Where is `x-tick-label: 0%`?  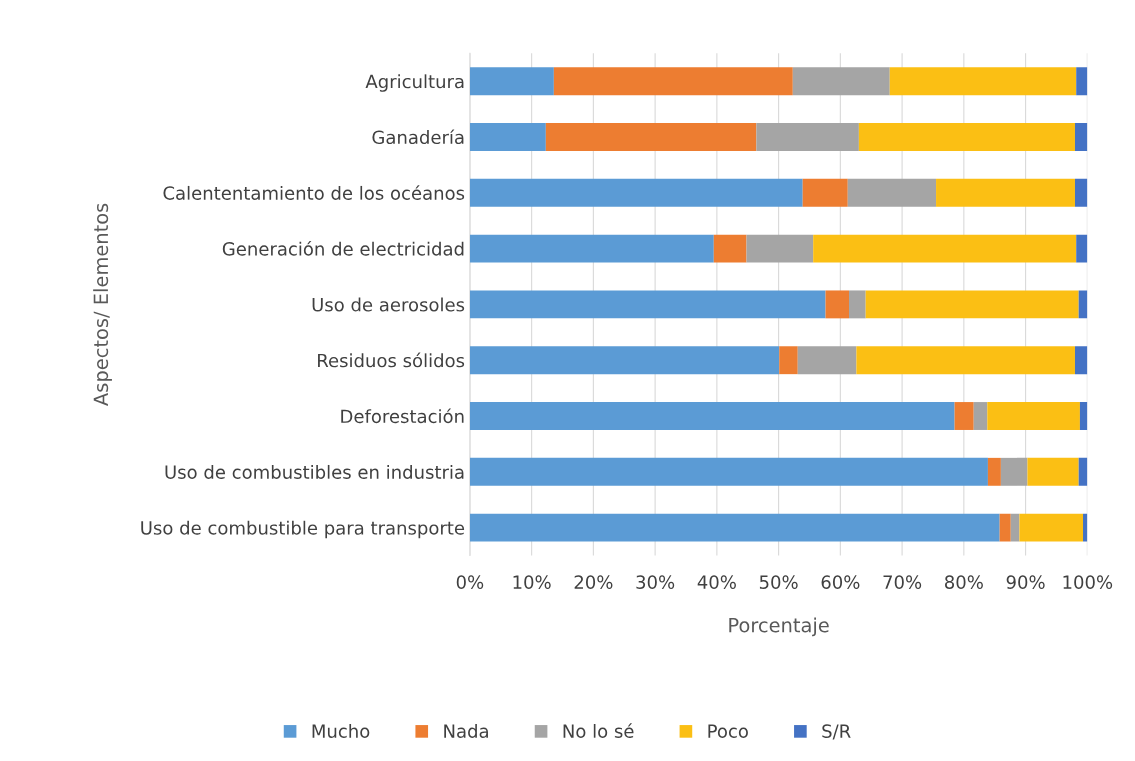
x-tick-label: 0% is located at coordinates (470, 582).